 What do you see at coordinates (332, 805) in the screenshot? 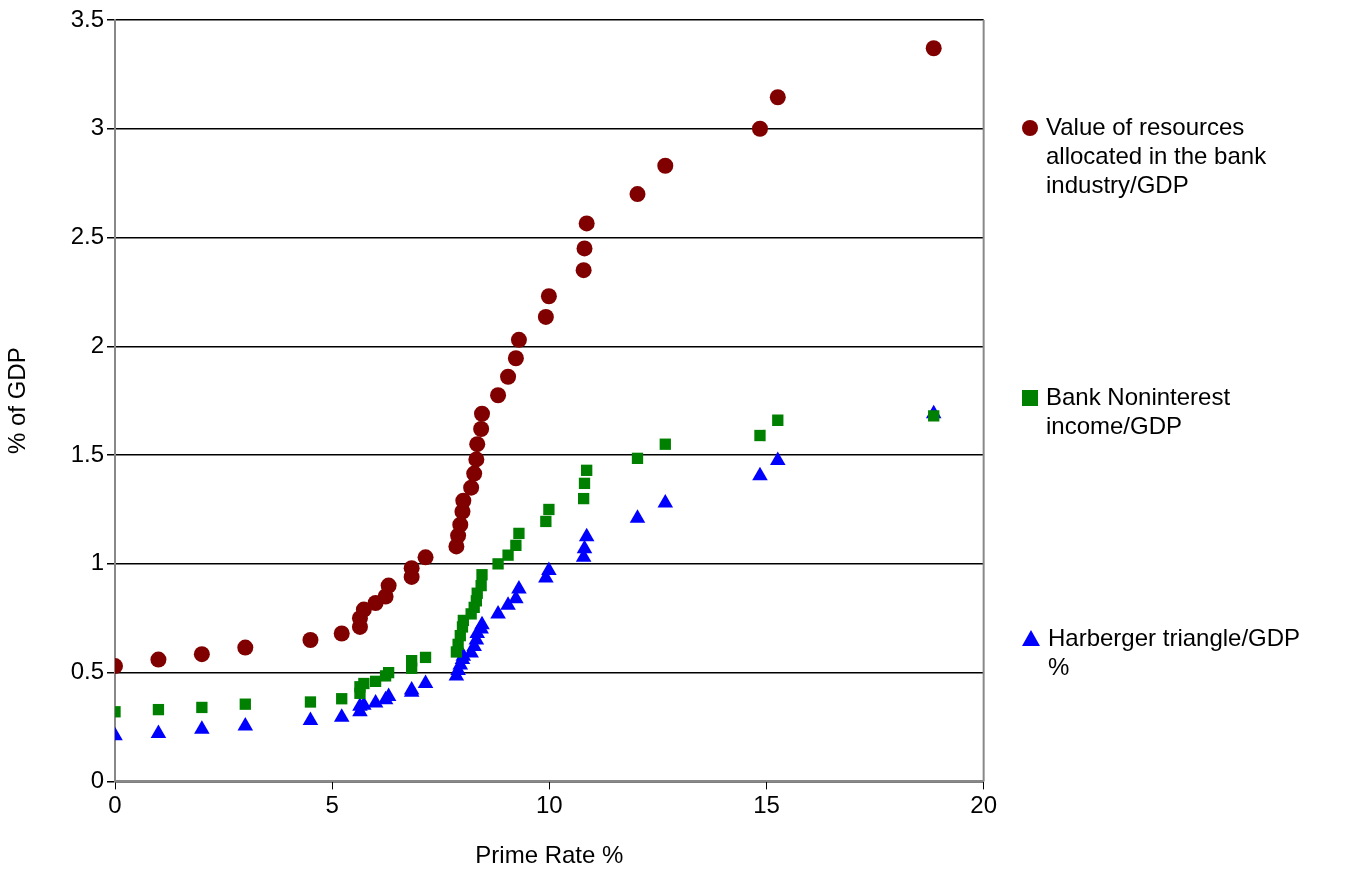
I see `x-tick-label: 5` at bounding box center [332, 805].